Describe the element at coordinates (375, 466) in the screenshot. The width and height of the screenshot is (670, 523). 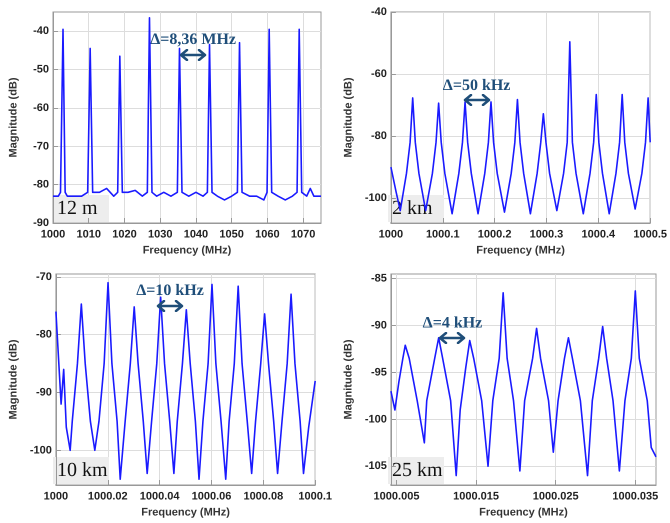
I see `y-tick-label: -105` at that location.